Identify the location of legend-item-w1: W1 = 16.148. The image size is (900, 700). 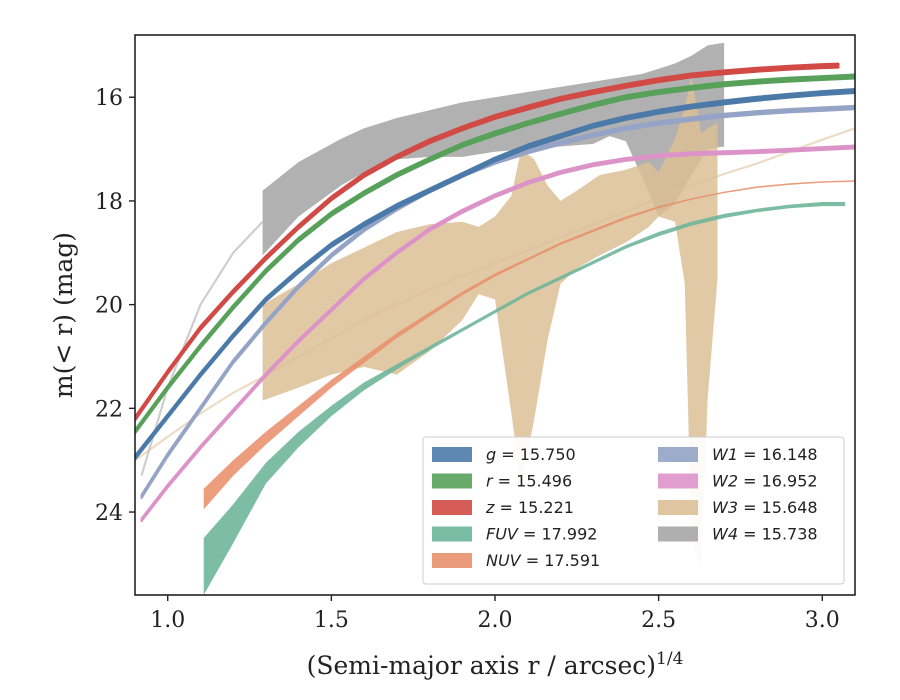
(738, 454).